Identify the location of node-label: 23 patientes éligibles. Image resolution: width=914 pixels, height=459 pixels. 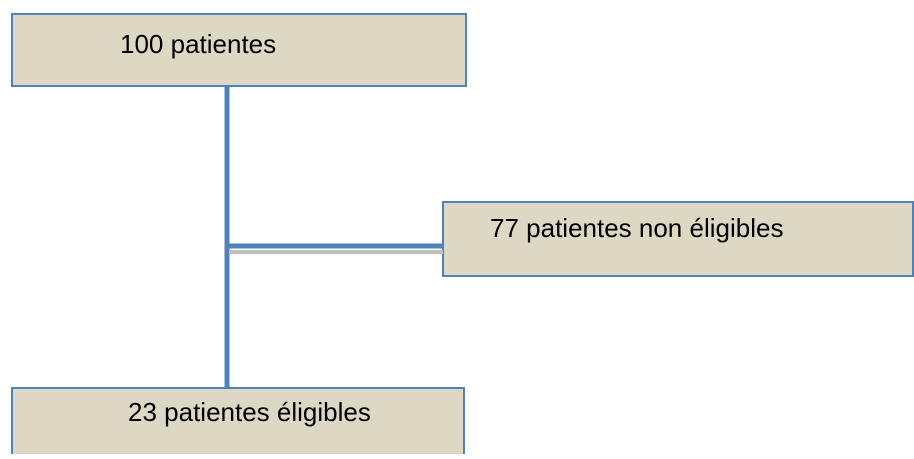
(249, 412).